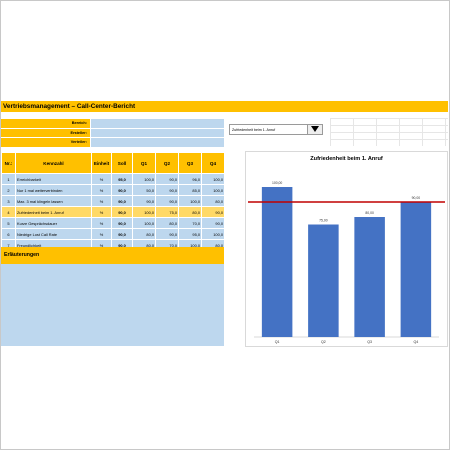 The image size is (450, 450). I want to click on table-cell: Zufriedenheit beim 1. Anruf, so click(53, 212).